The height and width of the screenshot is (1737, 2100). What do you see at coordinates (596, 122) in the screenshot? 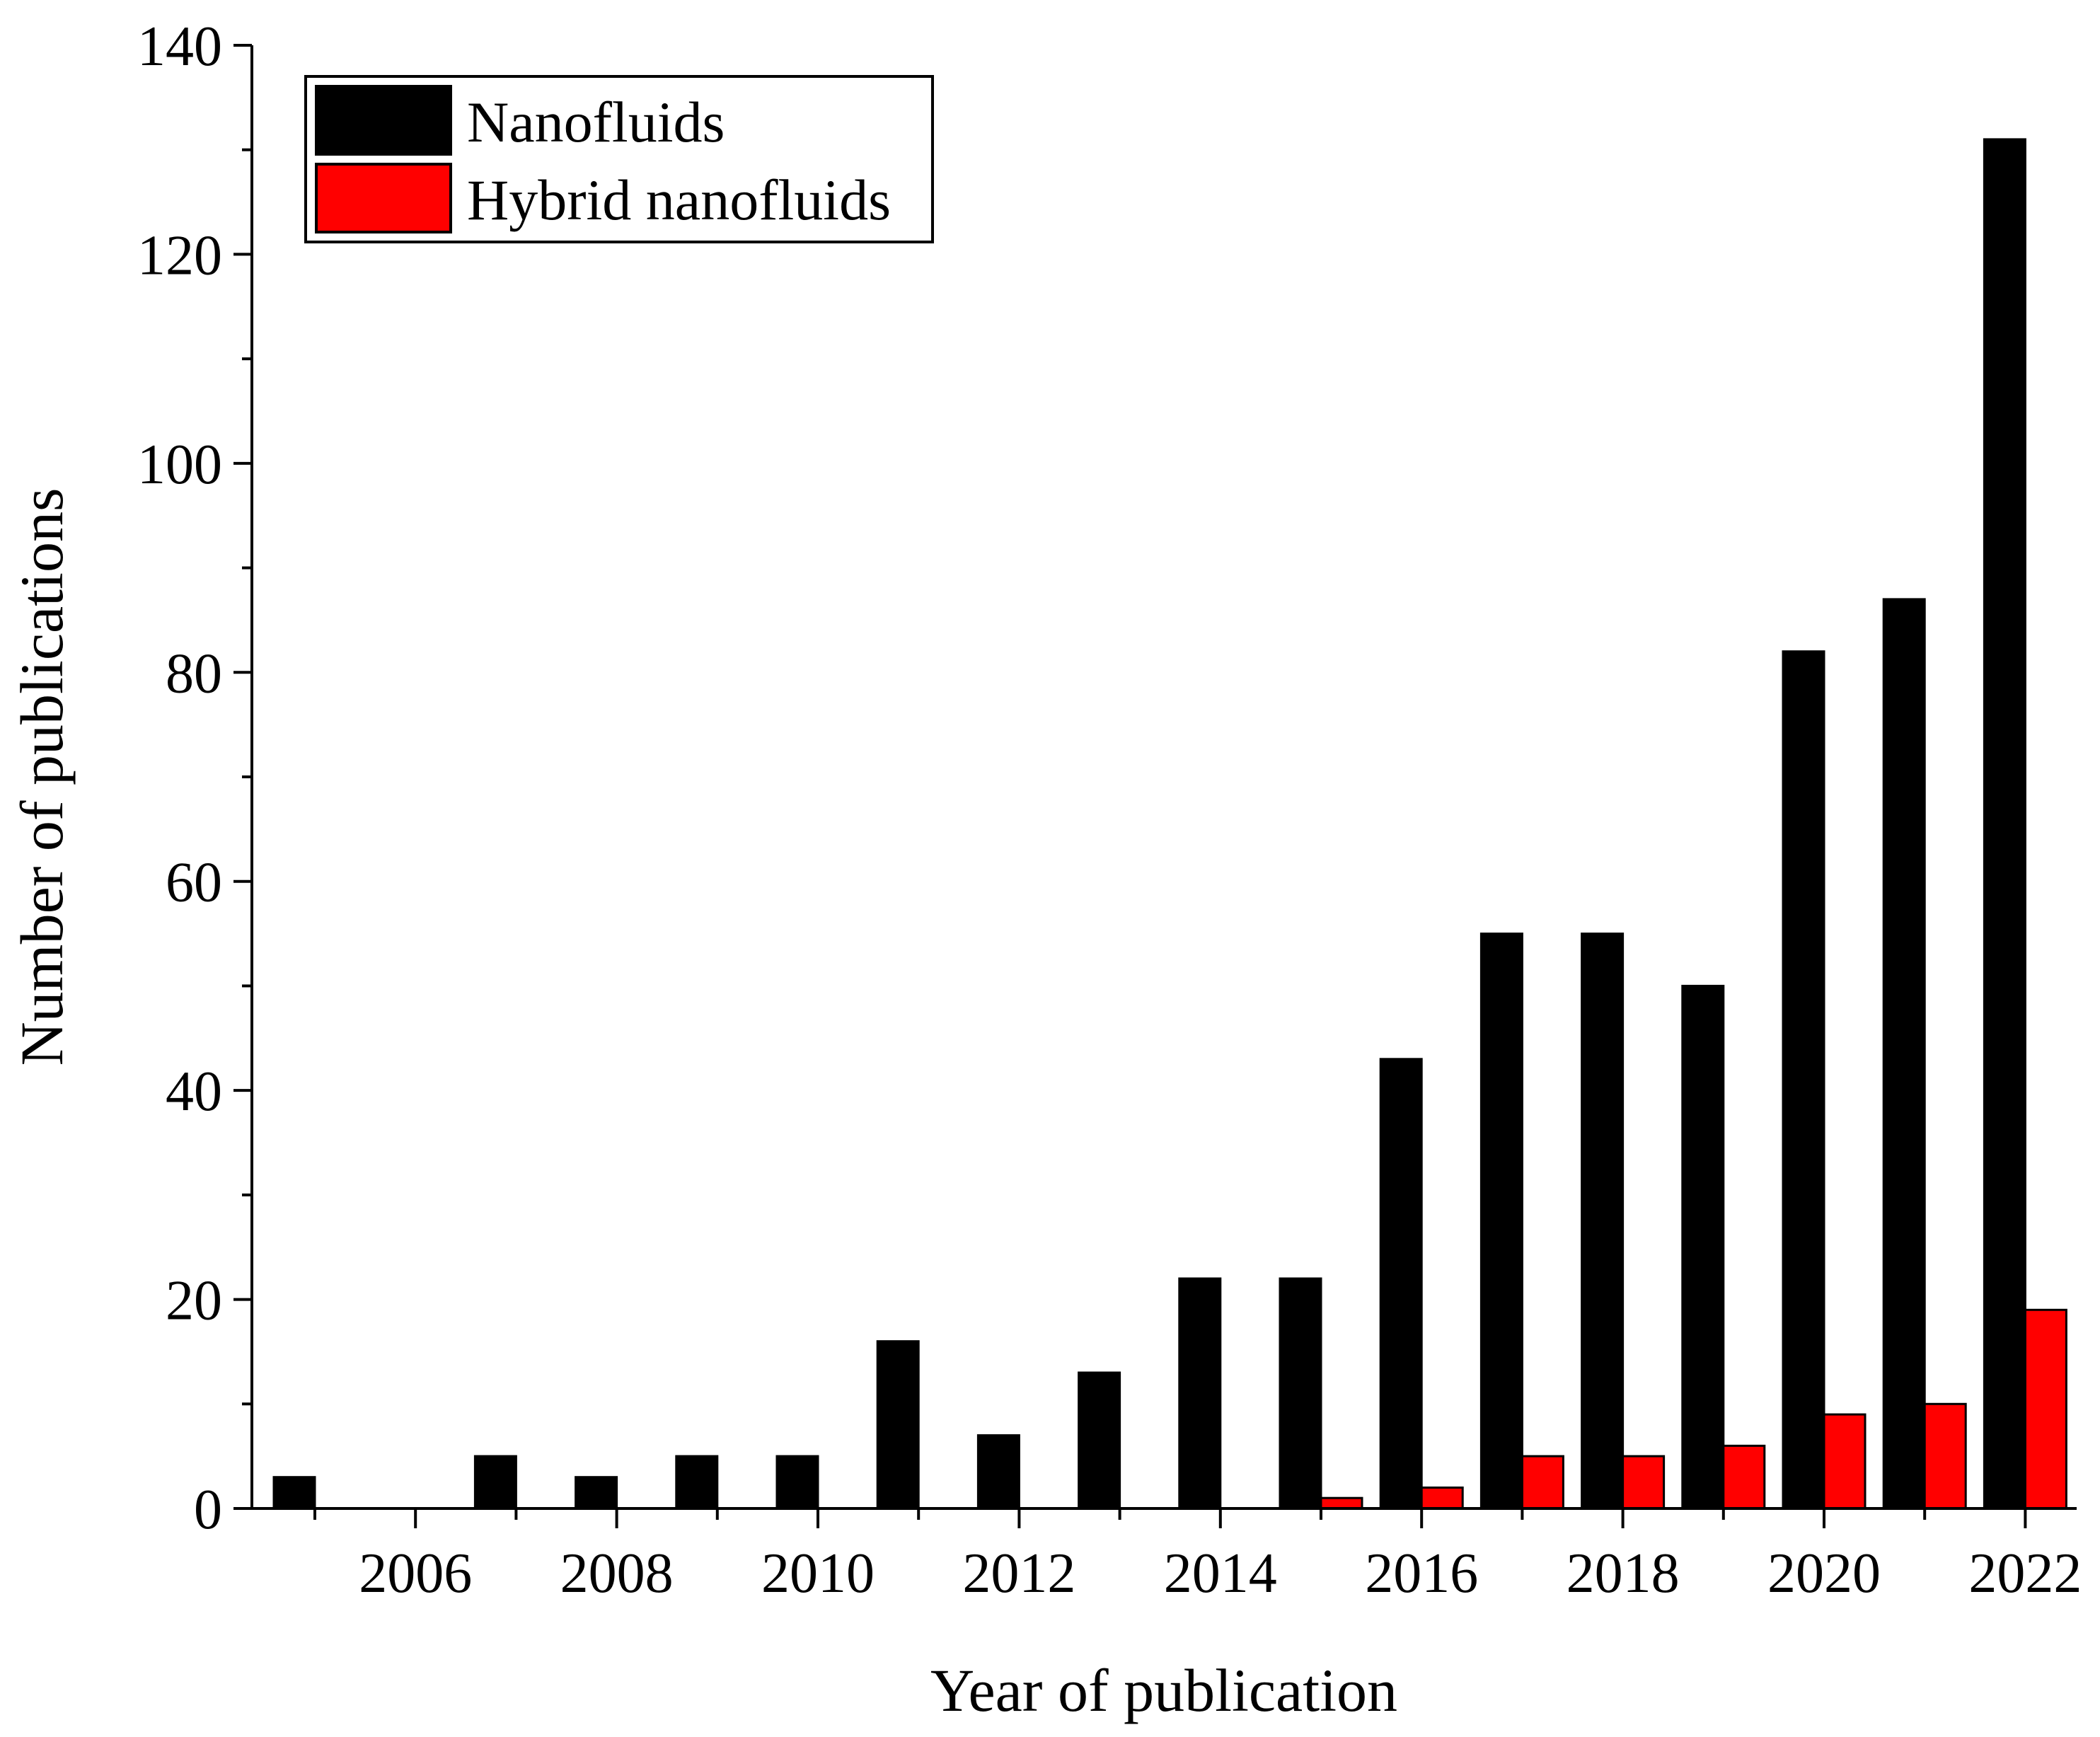
I see `legend-label-nanofluids: Nanofluids` at bounding box center [596, 122].